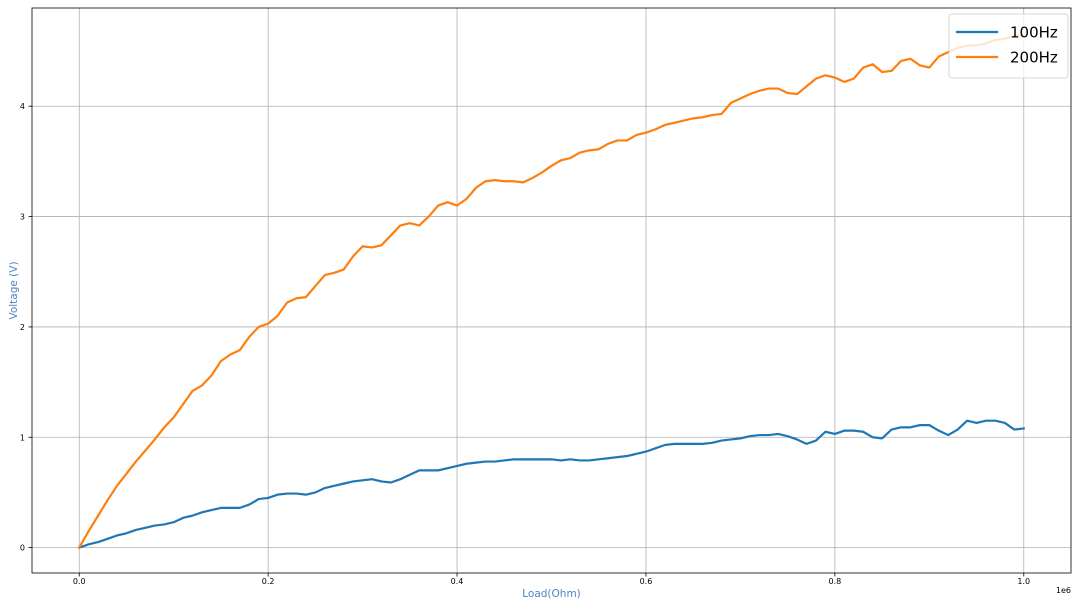  What do you see at coordinates (79, 581) in the screenshot?
I see `x-tick-label: 0.0` at bounding box center [79, 581].